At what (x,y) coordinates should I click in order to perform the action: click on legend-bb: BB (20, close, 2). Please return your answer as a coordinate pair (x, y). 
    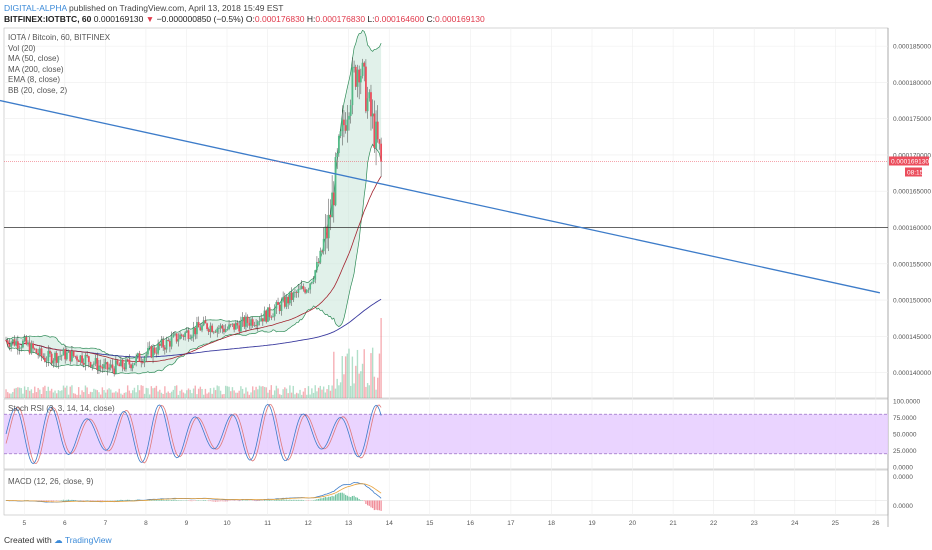
    Looking at the image, I should click on (38, 90).